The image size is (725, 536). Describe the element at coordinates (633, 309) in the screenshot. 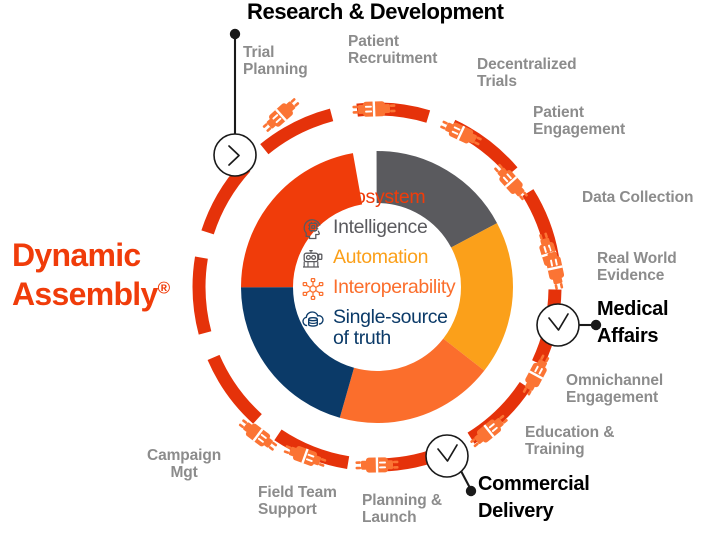

I see `callout-medical-affairs-line1: Medical` at that location.